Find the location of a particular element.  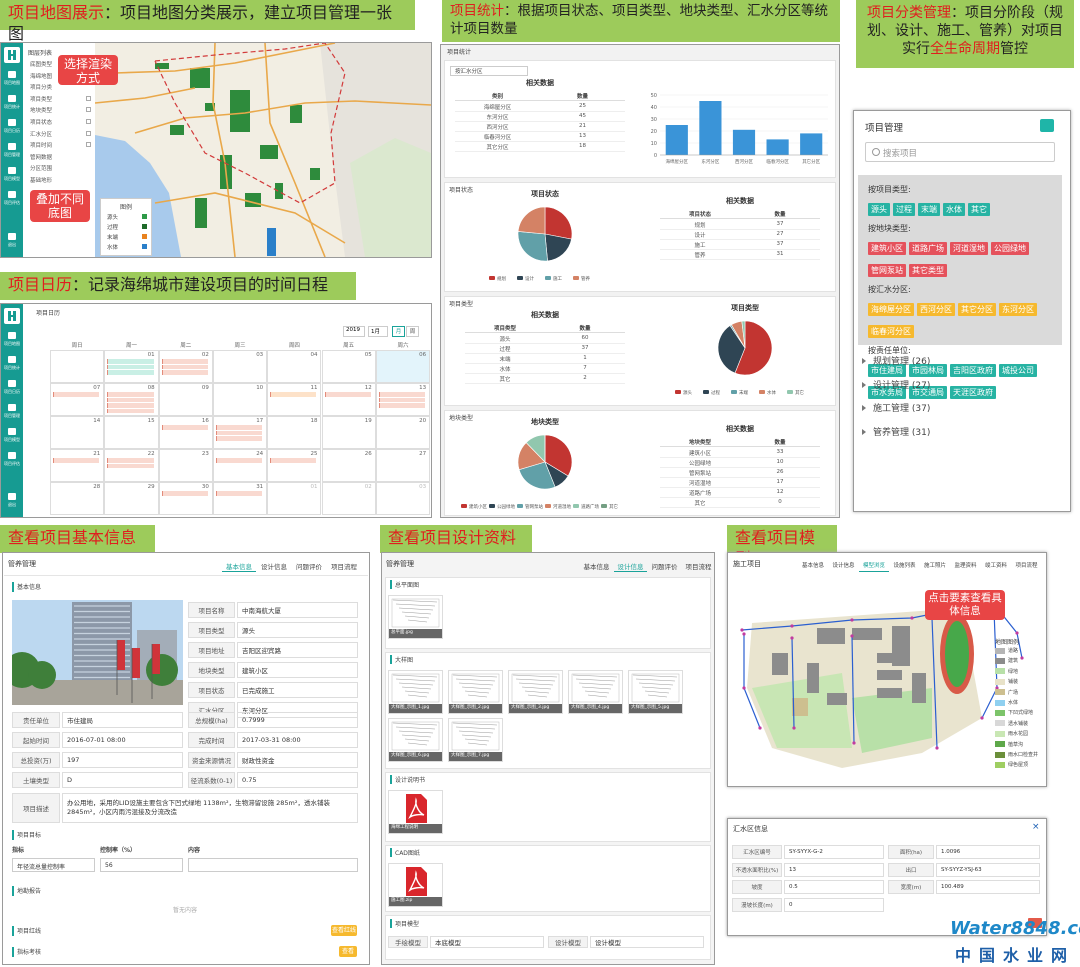

year-select: 2019 is located at coordinates (354, 331).